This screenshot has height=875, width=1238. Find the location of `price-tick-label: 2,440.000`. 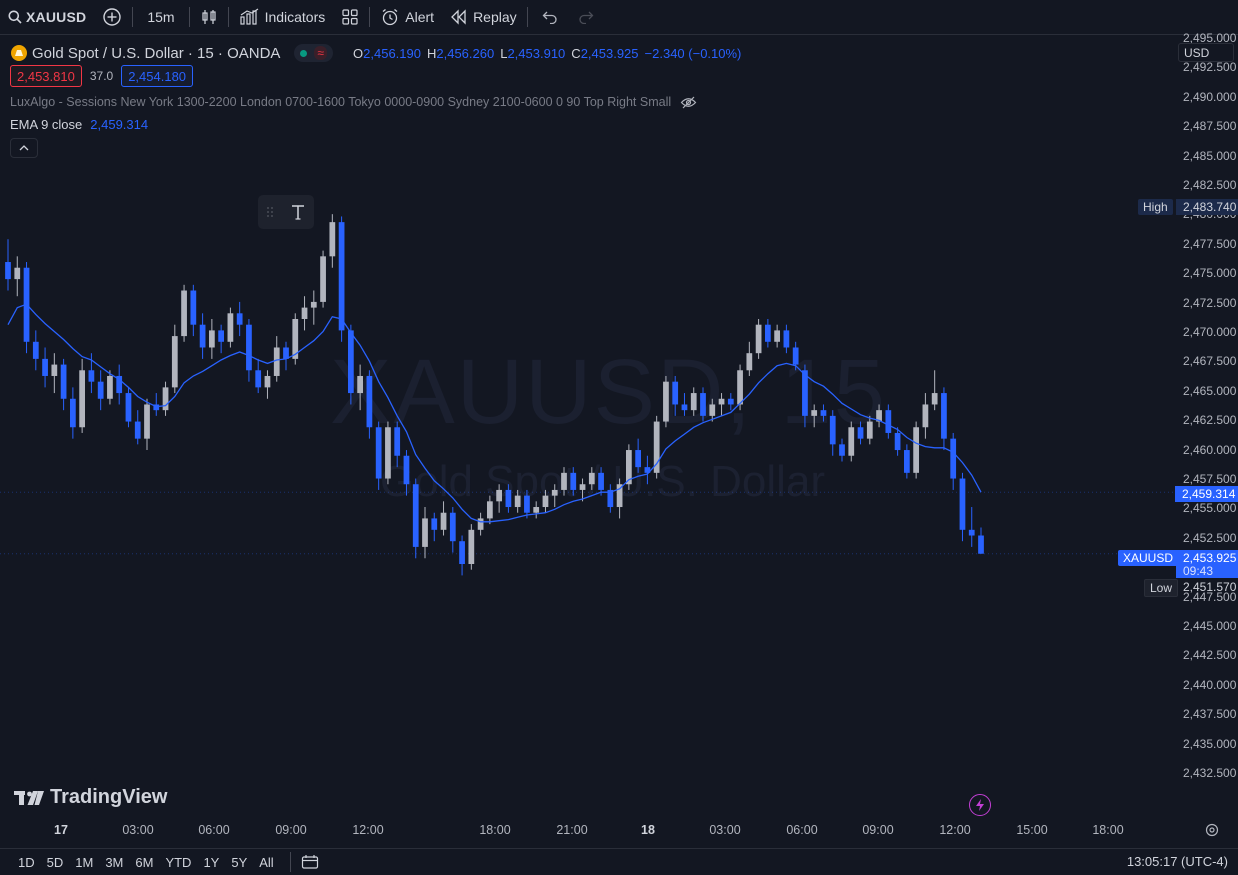

price-tick-label: 2,440.000 is located at coordinates (1210, 684).